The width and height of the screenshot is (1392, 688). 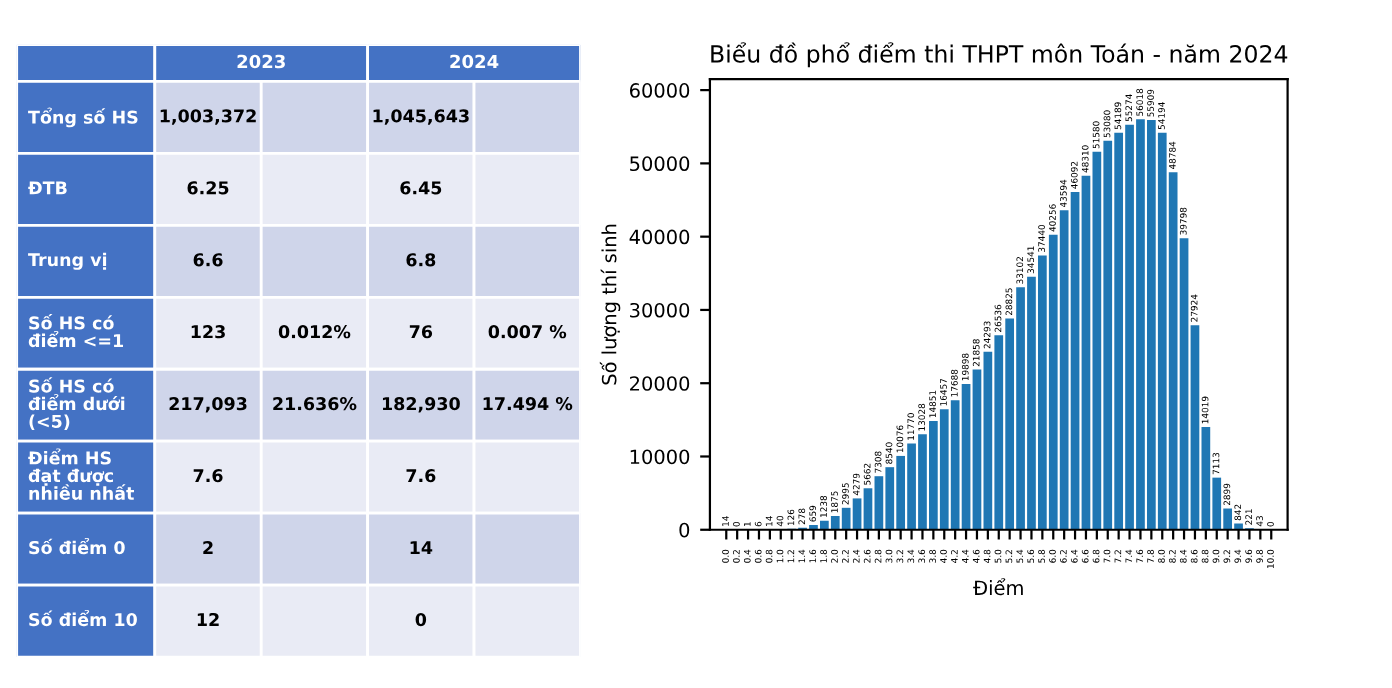 I want to click on chart-title: Biểu đồ phổ điểm thi THPT môn Toán - năm 2024, so click(x=999, y=55).